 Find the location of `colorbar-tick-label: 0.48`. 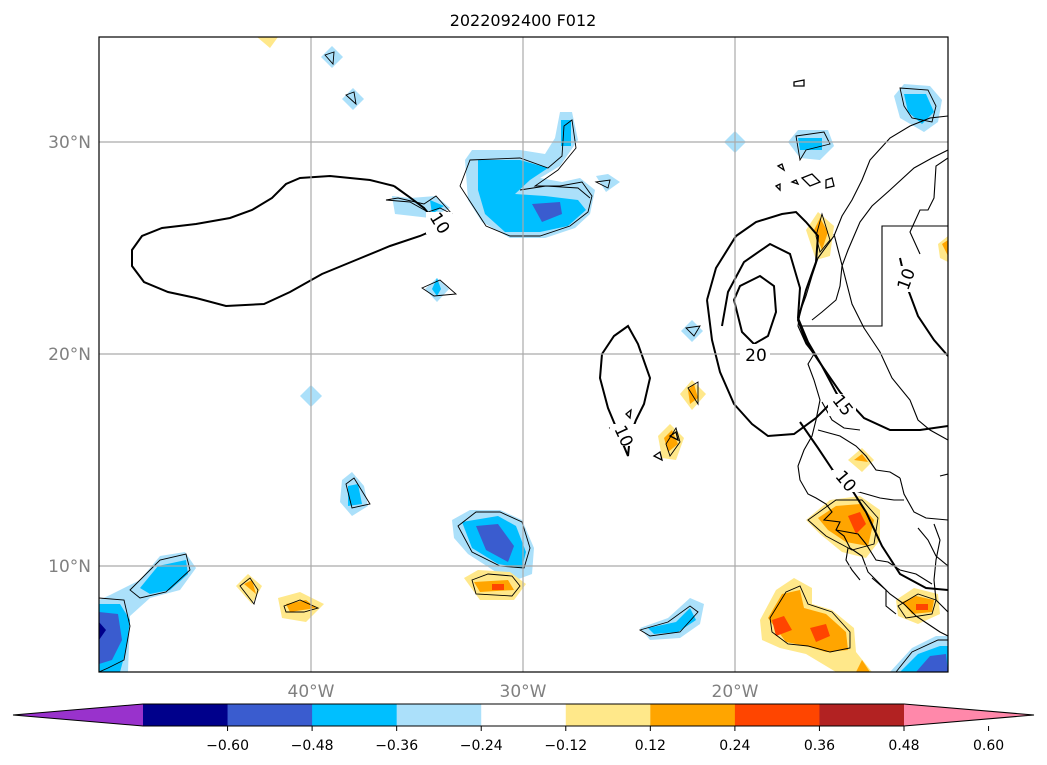

colorbar-tick-label: 0.48 is located at coordinates (903, 746).